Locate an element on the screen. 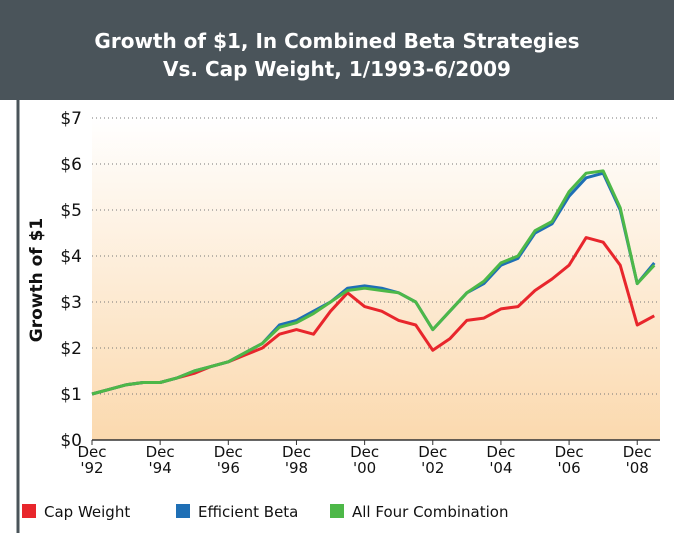 The image size is (674, 533). x-tick-label: Dec '02 is located at coordinates (432, 460).